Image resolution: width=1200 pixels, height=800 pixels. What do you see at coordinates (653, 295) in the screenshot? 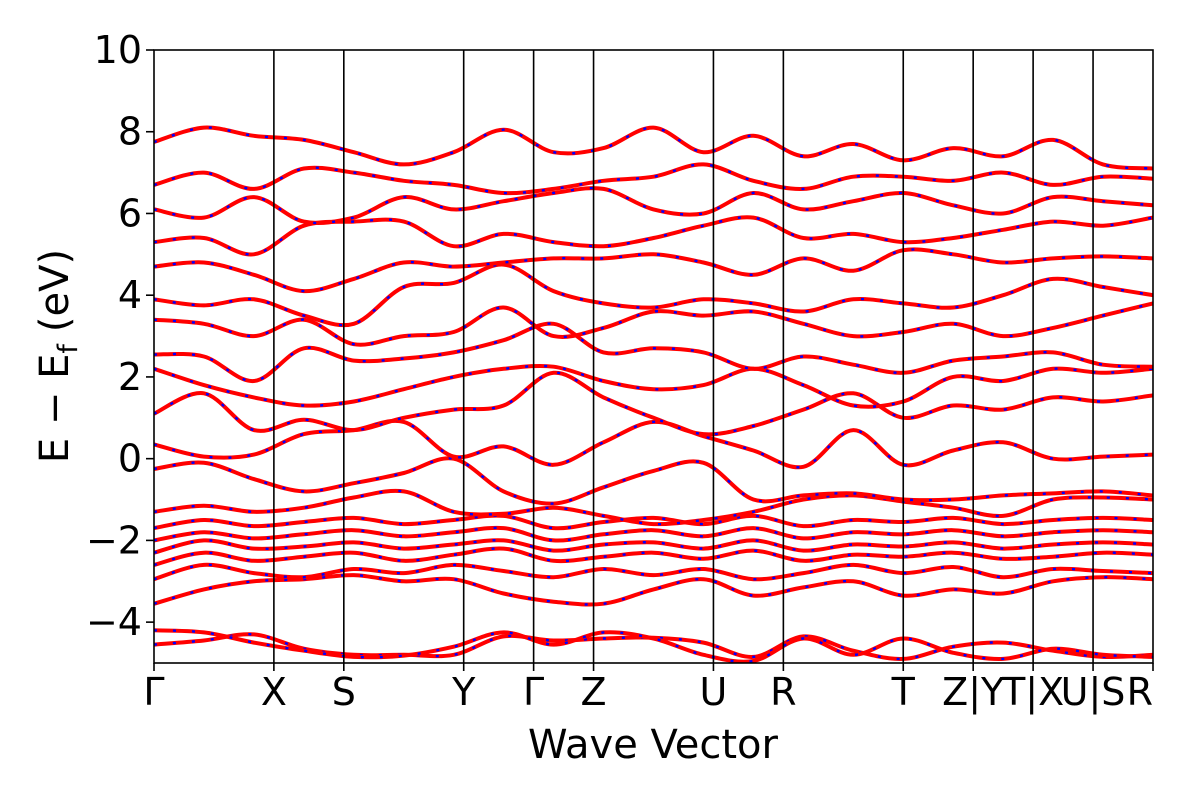
I see `band-16-line` at bounding box center [653, 295].